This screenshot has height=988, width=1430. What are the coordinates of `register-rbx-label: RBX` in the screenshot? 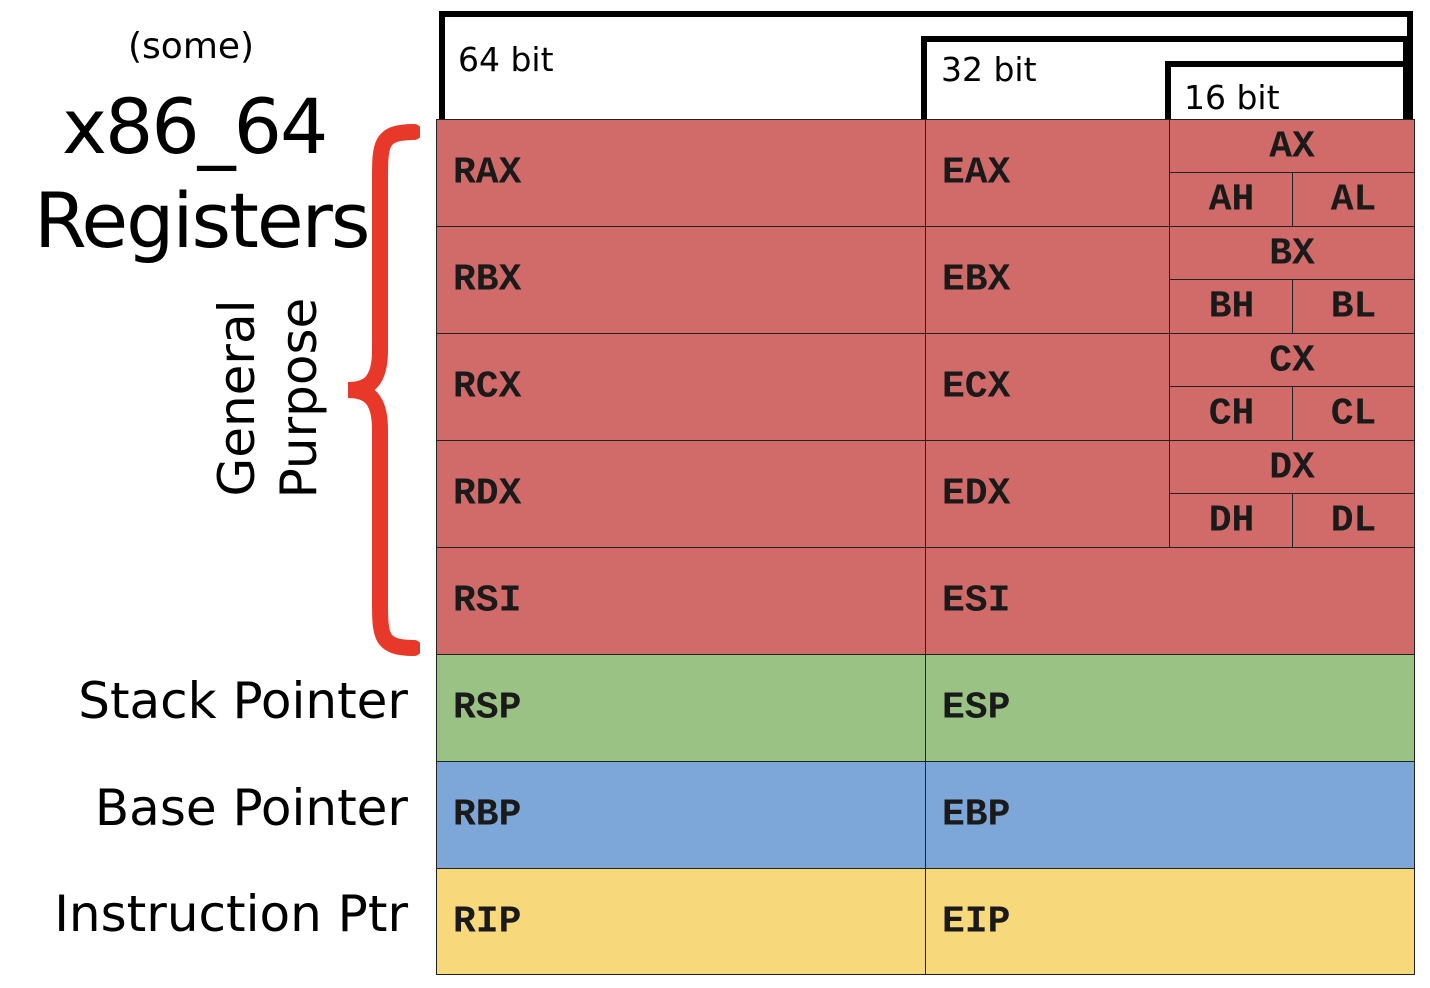 It's located at (487, 280).